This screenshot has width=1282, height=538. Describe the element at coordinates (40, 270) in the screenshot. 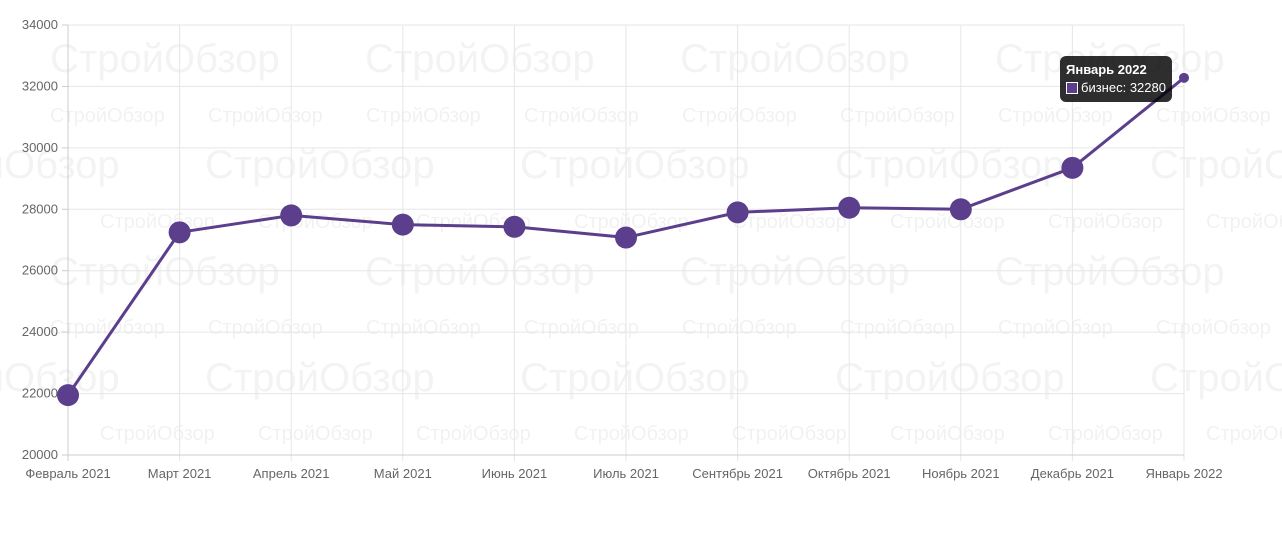

I see `y-tick-label: 26000` at that location.